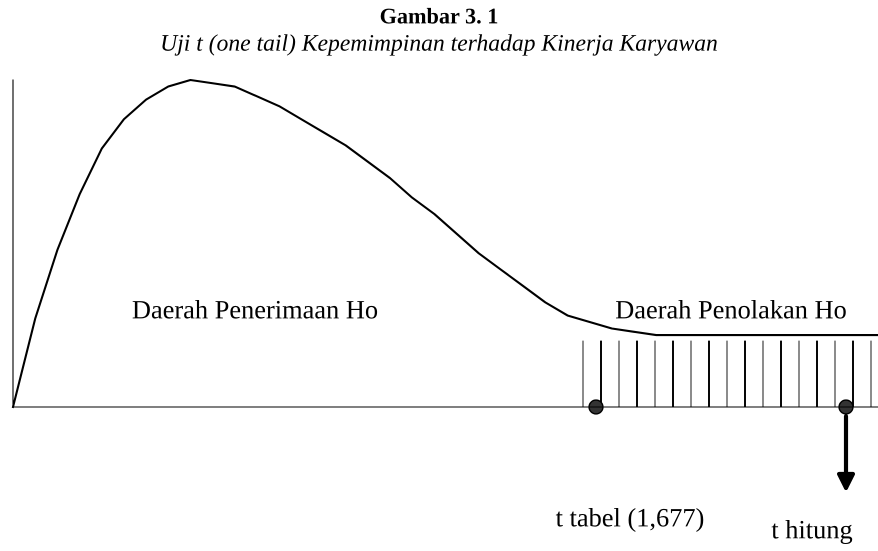  What do you see at coordinates (439, 45) in the screenshot?
I see `chart-subtitle: Uji t (one tail) Kepemimpinan terhadap Kinerja Karyawan` at bounding box center [439, 45].